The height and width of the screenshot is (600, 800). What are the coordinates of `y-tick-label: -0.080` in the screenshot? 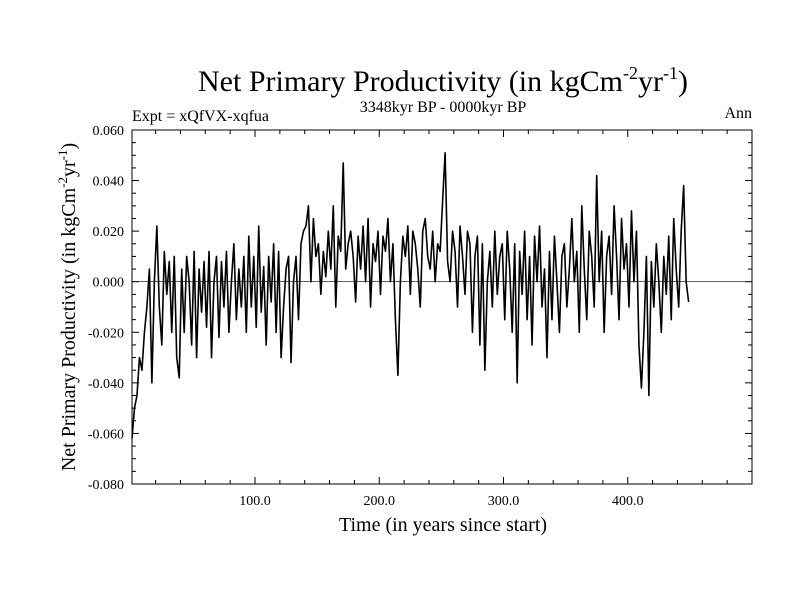 It's located at (106, 485).